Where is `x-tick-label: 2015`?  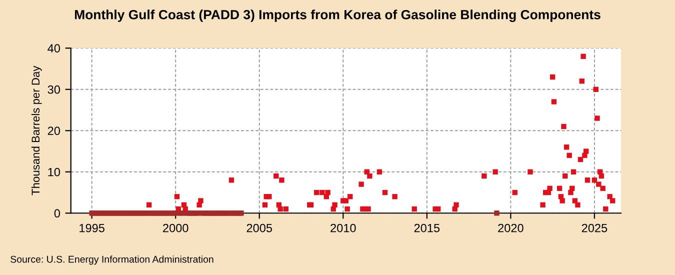
x-tick-label: 2015 is located at coordinates (427, 228).